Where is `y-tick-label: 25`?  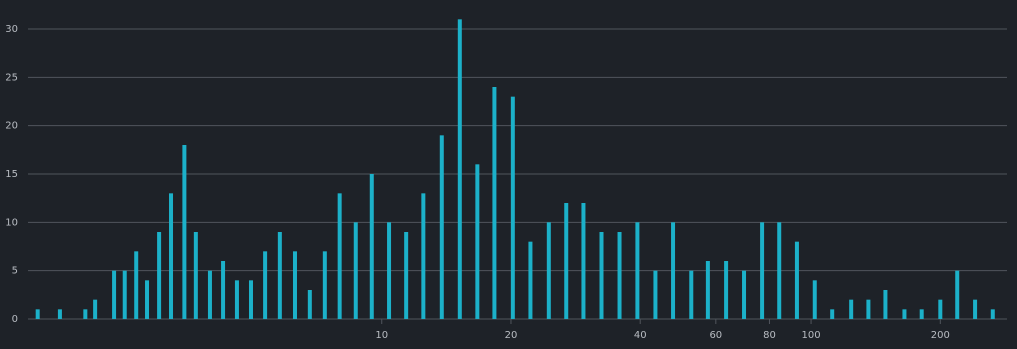 y-tick-label: 25 is located at coordinates (11, 77).